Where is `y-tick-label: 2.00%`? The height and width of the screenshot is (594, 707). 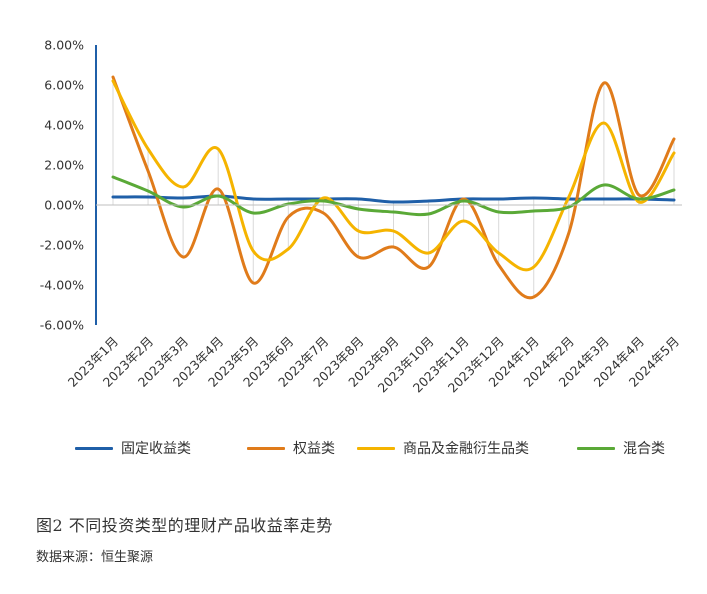
y-tick-label: 2.00% is located at coordinates (64, 165).